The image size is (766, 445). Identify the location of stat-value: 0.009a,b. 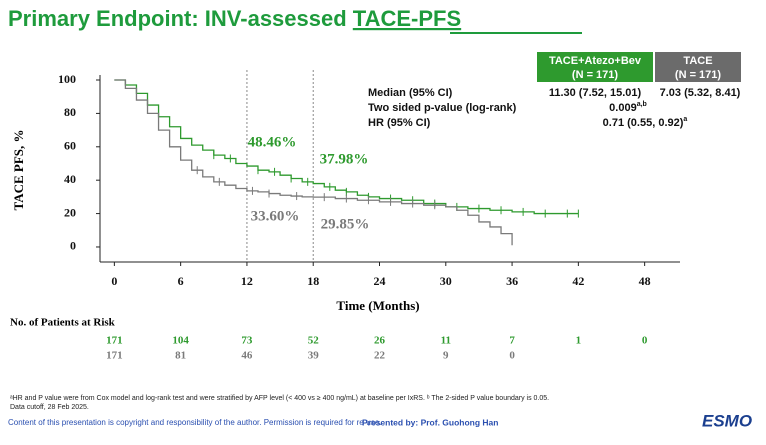
(628, 107).